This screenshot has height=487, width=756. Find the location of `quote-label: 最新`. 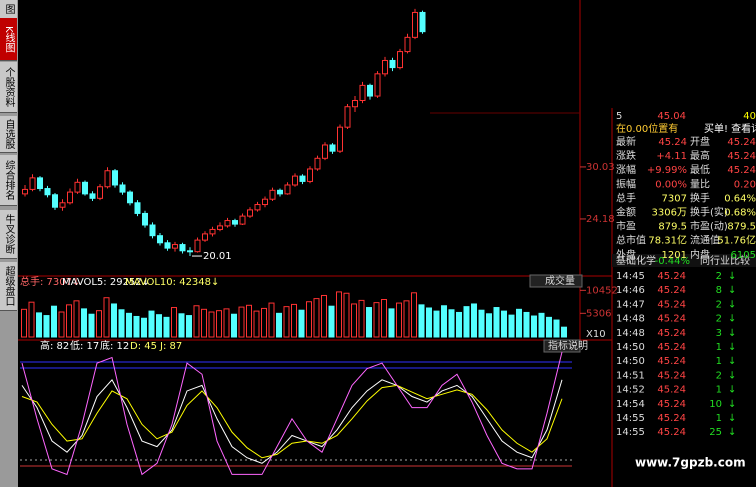

quote-label: 最新 is located at coordinates (626, 141).